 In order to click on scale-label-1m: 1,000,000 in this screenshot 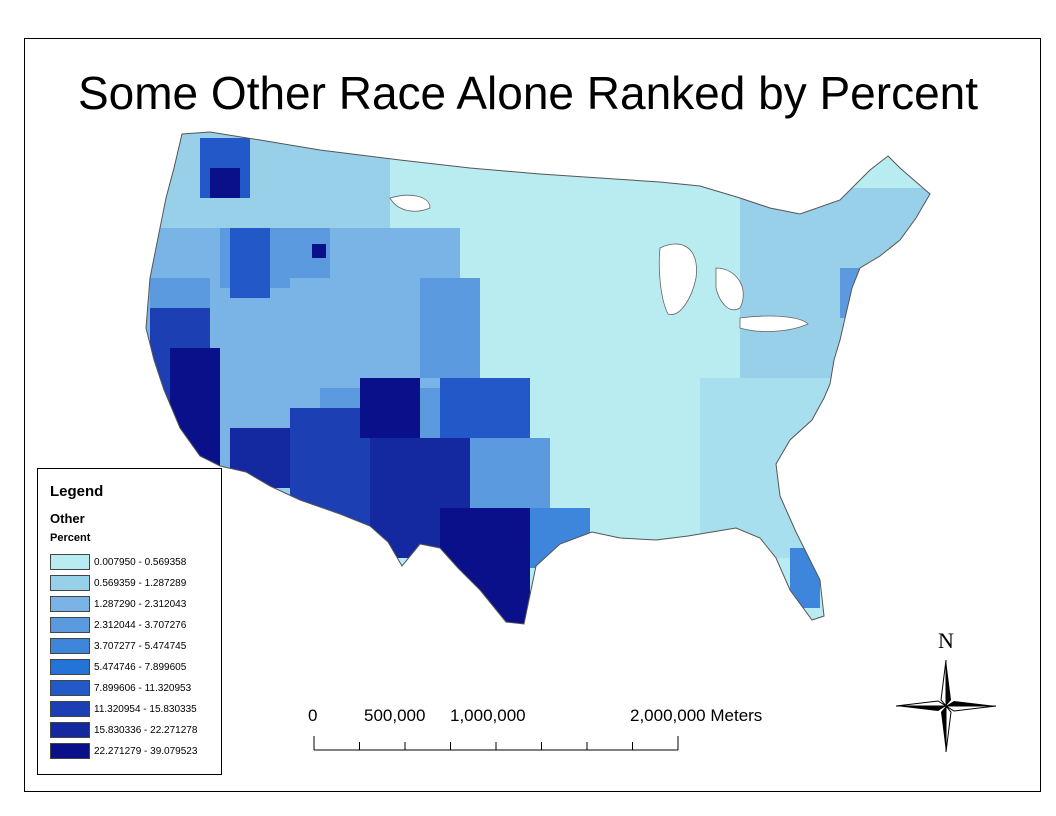, I will do `click(488, 715)`.